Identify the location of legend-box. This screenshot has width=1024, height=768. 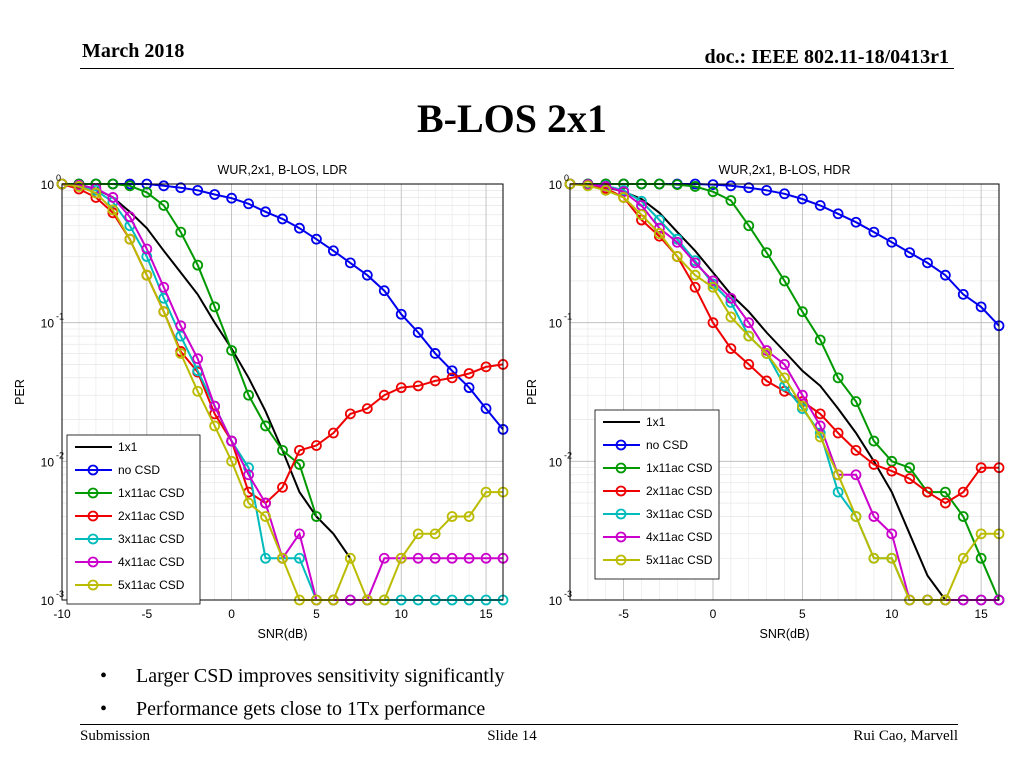
(657, 494).